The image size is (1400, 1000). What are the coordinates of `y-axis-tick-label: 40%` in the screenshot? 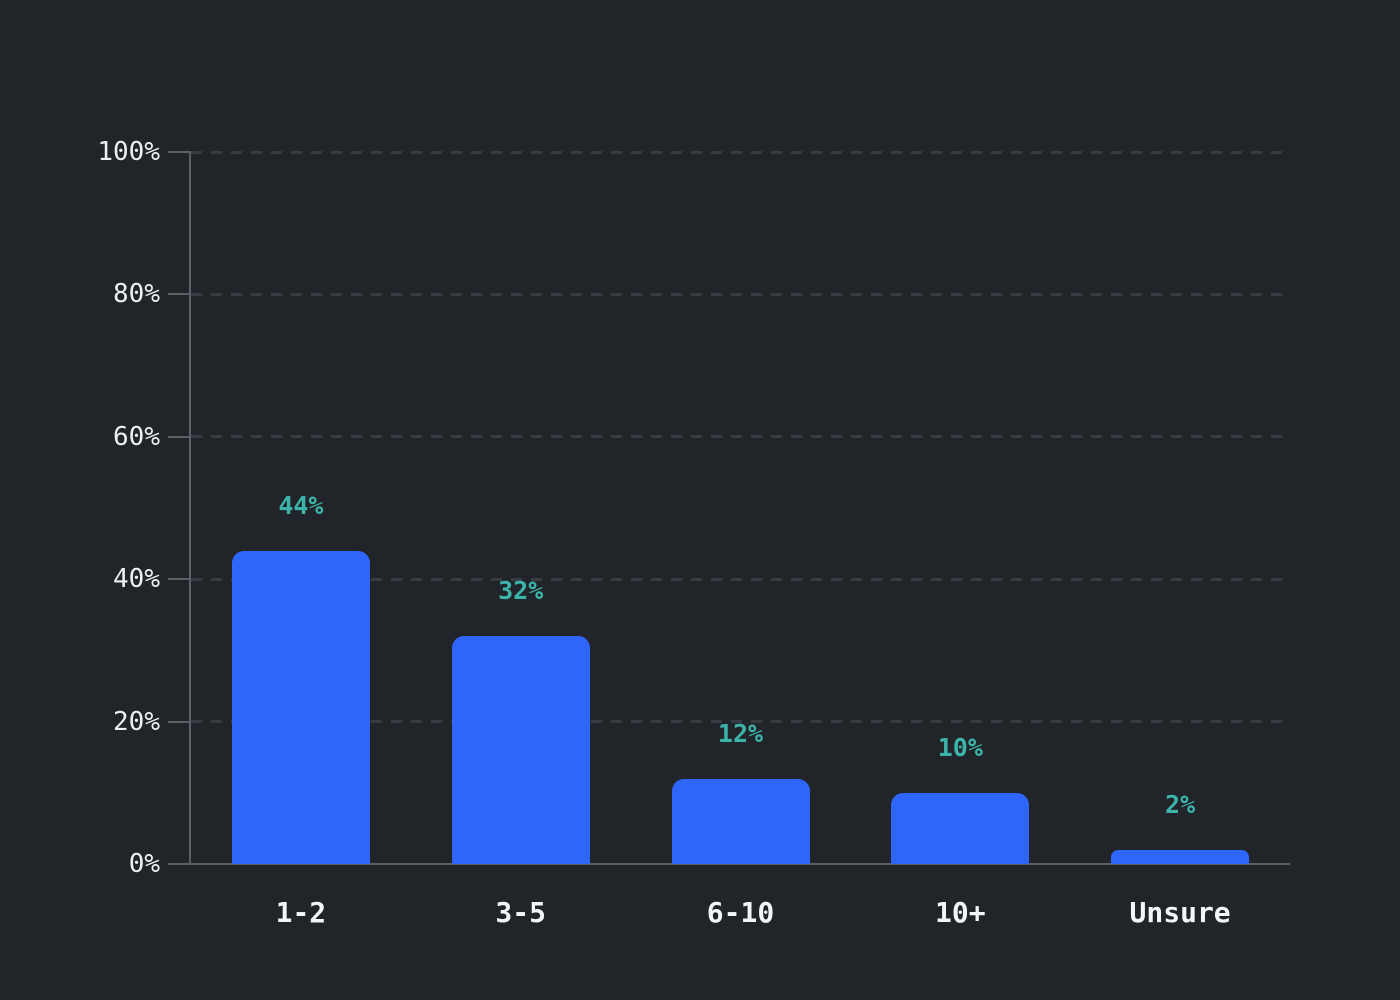 It's located at (136, 579).